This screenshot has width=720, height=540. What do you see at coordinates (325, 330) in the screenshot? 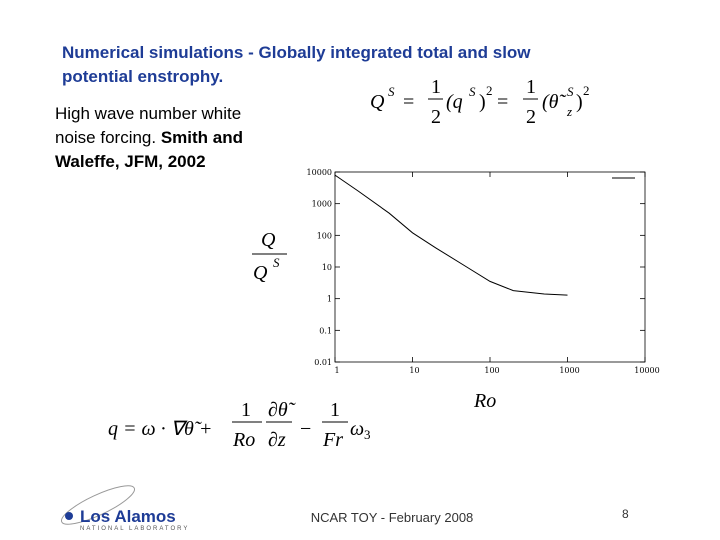
I see `y-tick-label: 0.1` at bounding box center [325, 330].